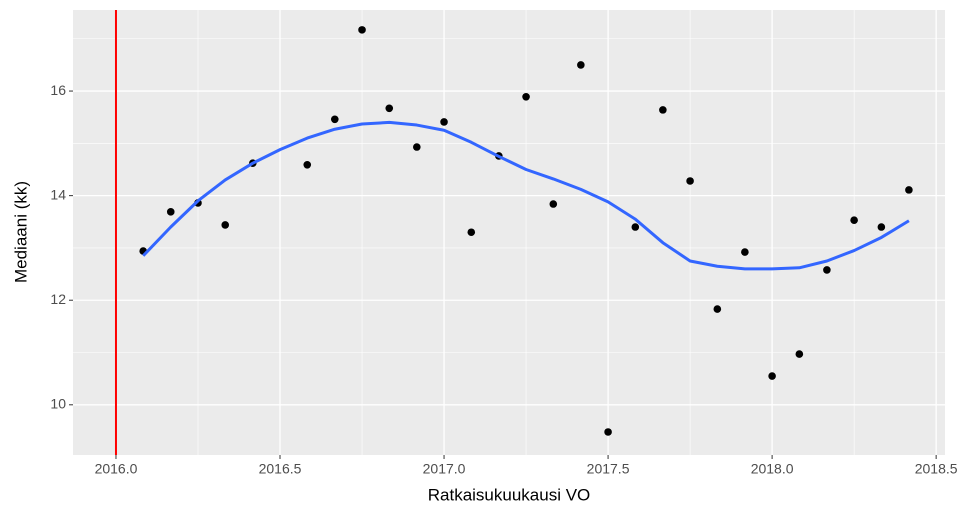 This screenshot has height=512, width=965. I want to click on x-tick-label: 2016.5, so click(280, 469).